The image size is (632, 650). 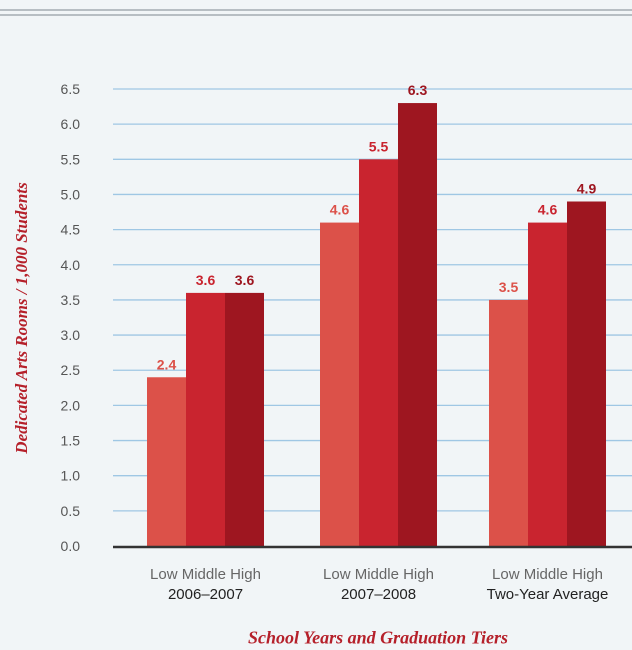 I want to click on data-label: 4.9, so click(x=587, y=188).